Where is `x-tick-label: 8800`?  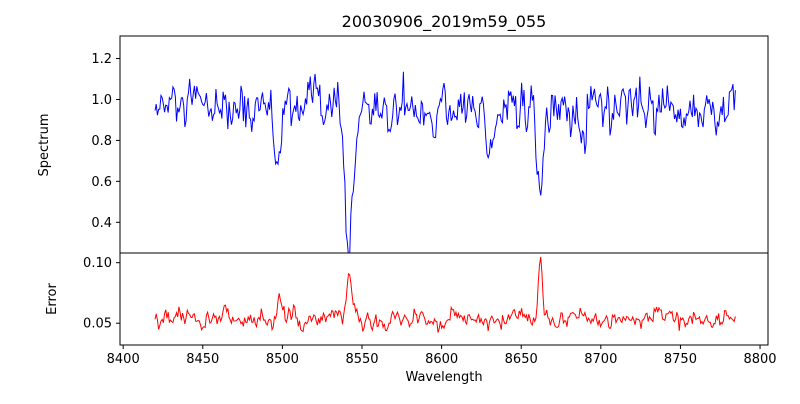
x-tick-label: 8800 is located at coordinates (759, 359).